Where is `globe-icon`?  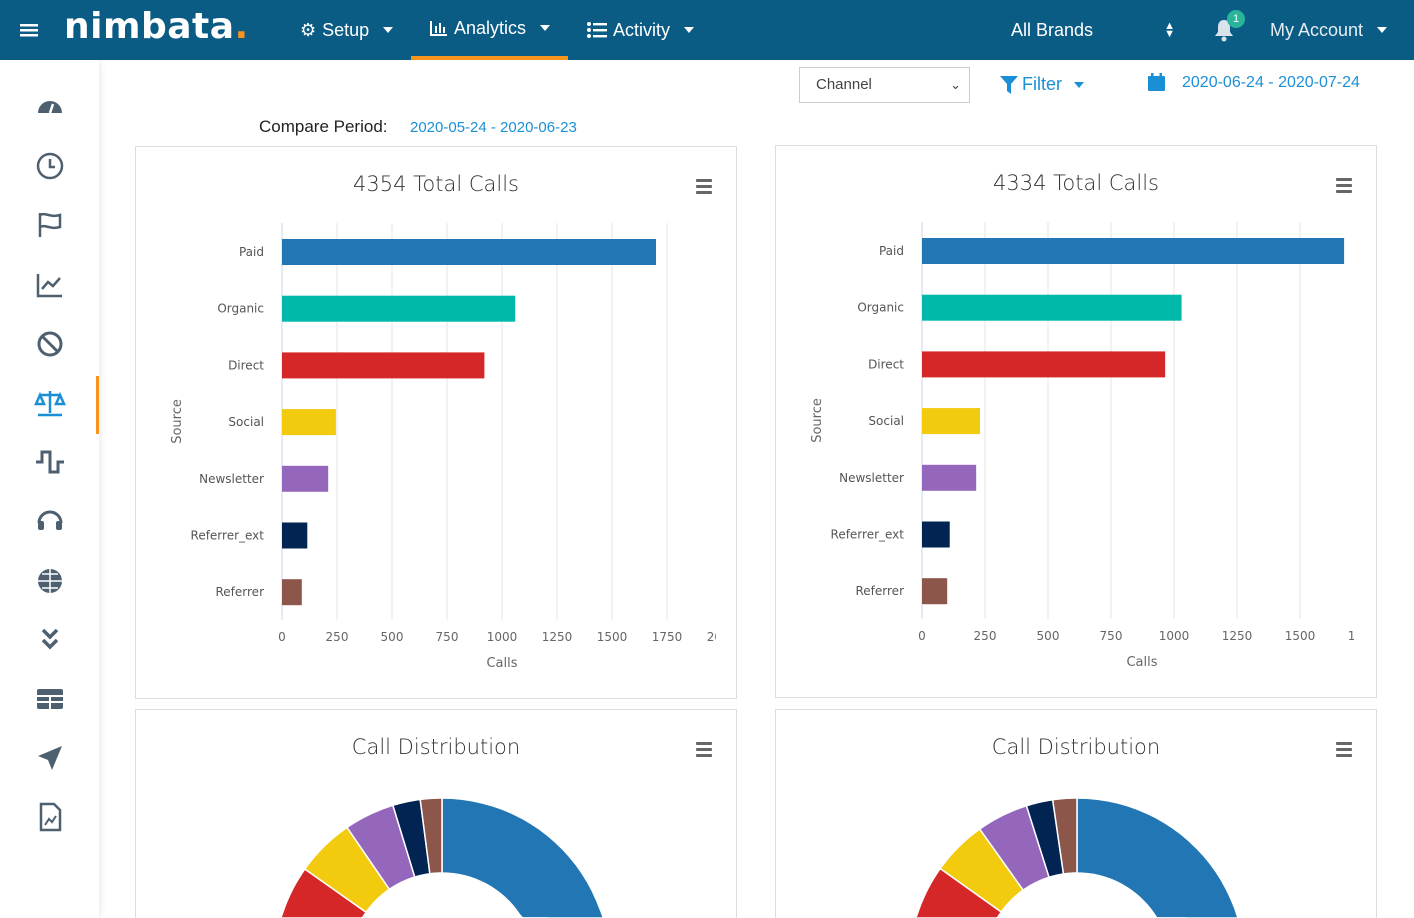
globe-icon is located at coordinates (50, 581).